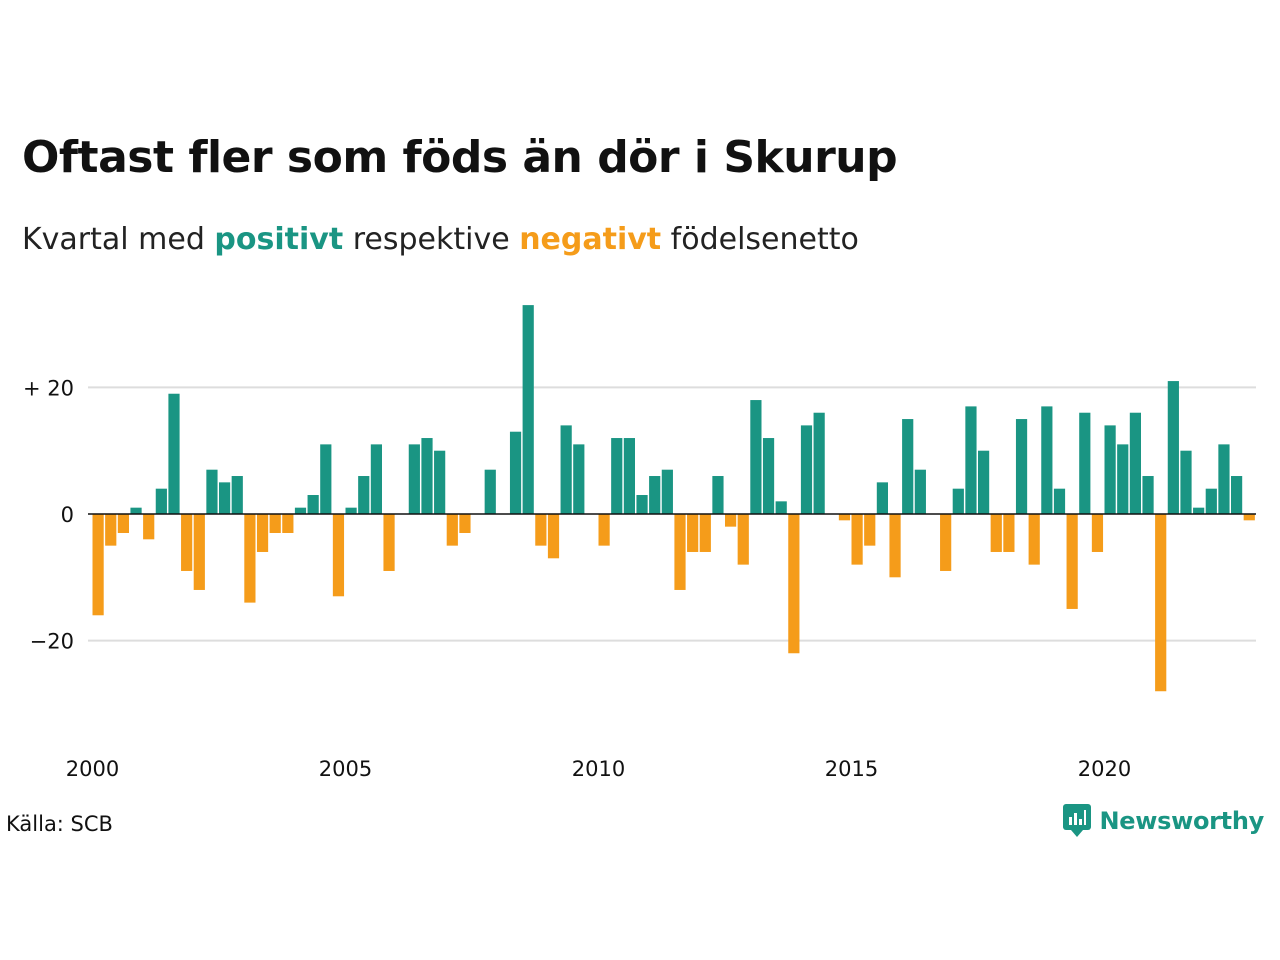 This screenshot has width=1280, height=960. Describe the element at coordinates (760, 239) in the screenshot. I see `subtitle-suffix: födelsenetto` at that location.